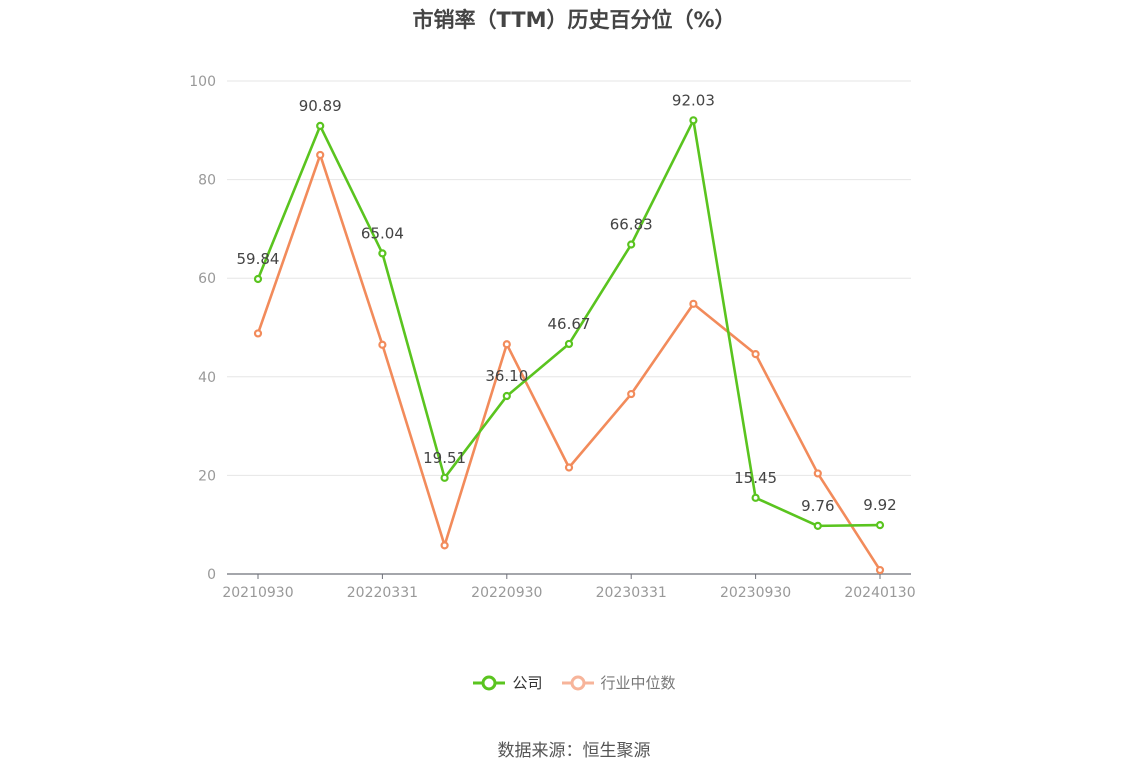 This screenshot has width=1148, height=776. Describe the element at coordinates (879, 593) in the screenshot. I see `x-tick-label-20240130: 20240130` at that location.